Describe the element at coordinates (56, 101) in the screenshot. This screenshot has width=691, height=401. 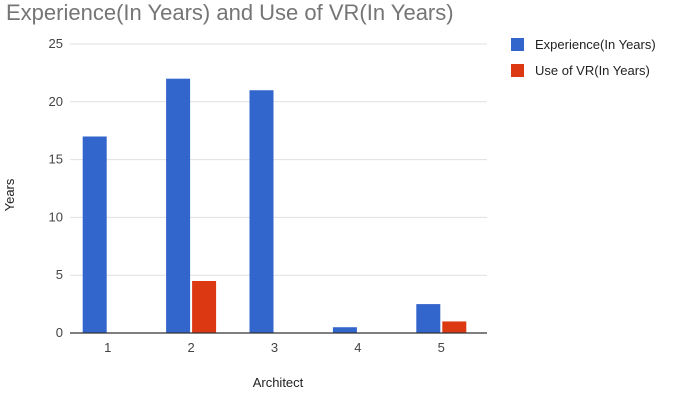
I see `y-tick-label: 20` at that location.